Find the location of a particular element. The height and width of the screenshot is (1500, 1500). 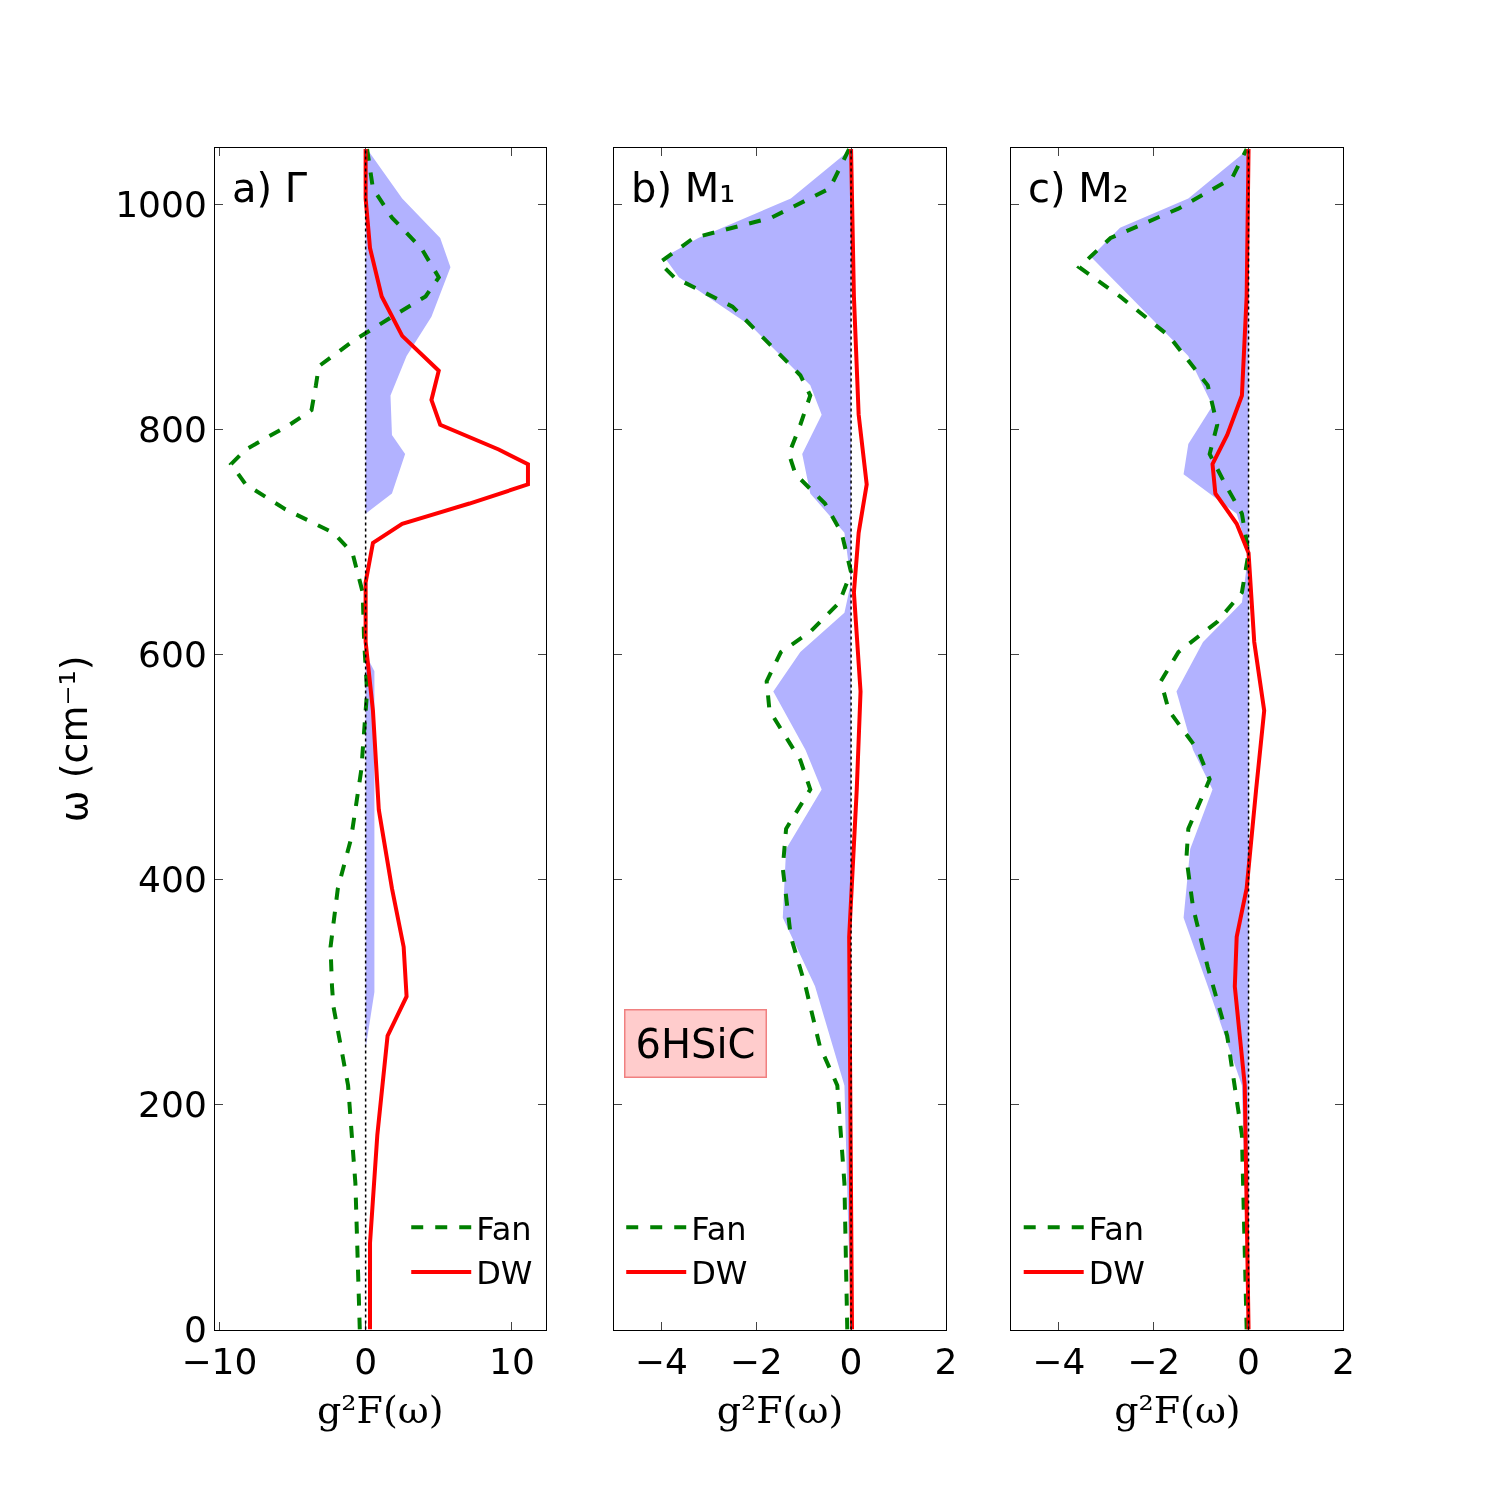

y-axis-title: ω (cm⁻¹) is located at coordinates (74, 739).